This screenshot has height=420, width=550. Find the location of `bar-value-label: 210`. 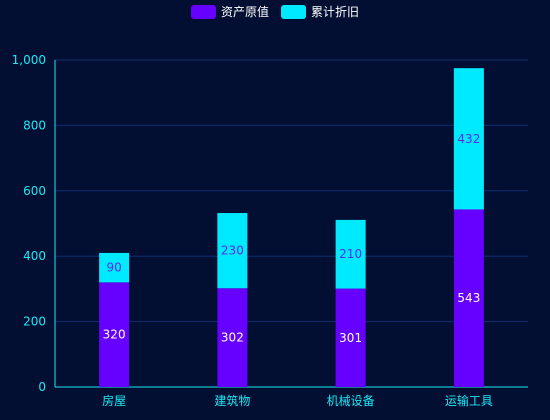

bar-value-label: 210 is located at coordinates (350, 254).